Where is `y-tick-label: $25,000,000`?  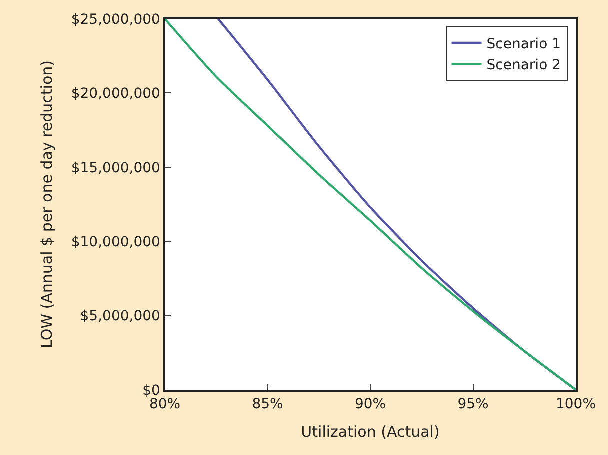 y-tick-label: $25,000,000 is located at coordinates (115, 20).